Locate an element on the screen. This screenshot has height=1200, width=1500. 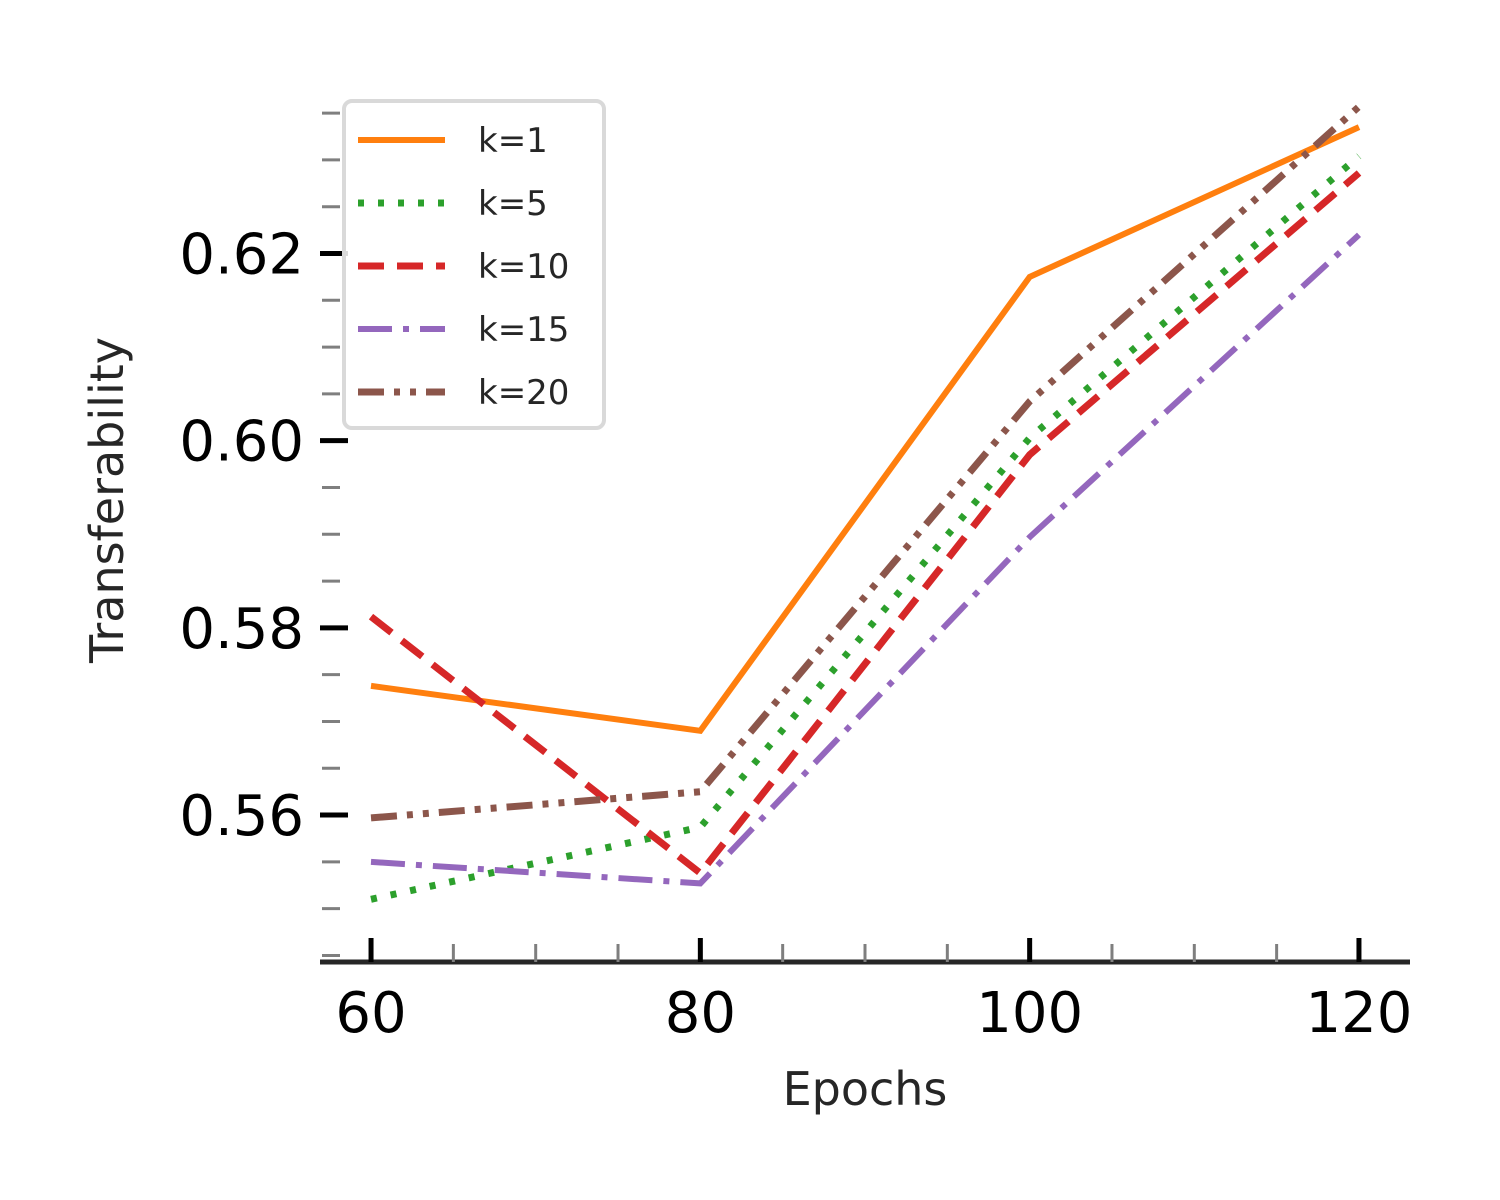
y-tick-label: 0.62 is located at coordinates (241, 254).